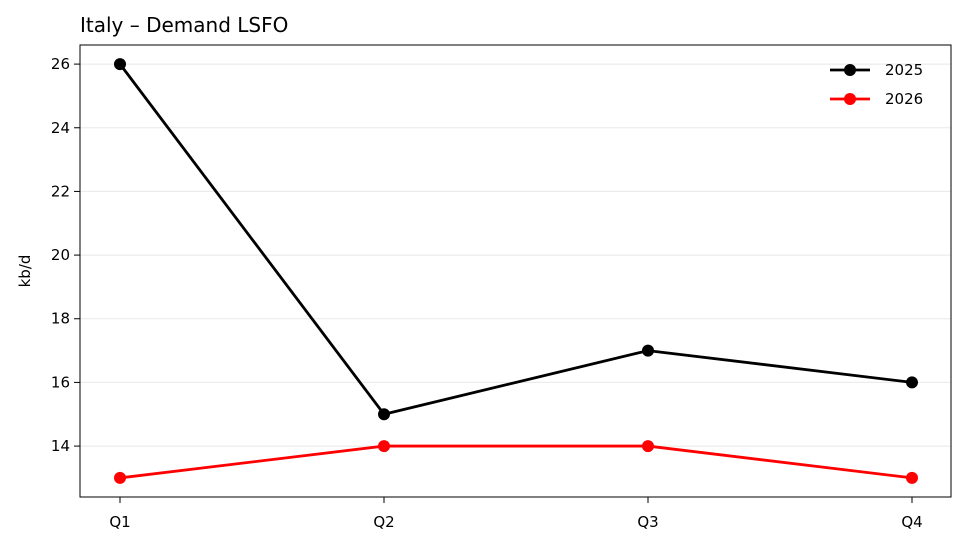 Image resolution: width=965 pixels, height=546 pixels. I want to click on legend-label: 2025, so click(904, 70).